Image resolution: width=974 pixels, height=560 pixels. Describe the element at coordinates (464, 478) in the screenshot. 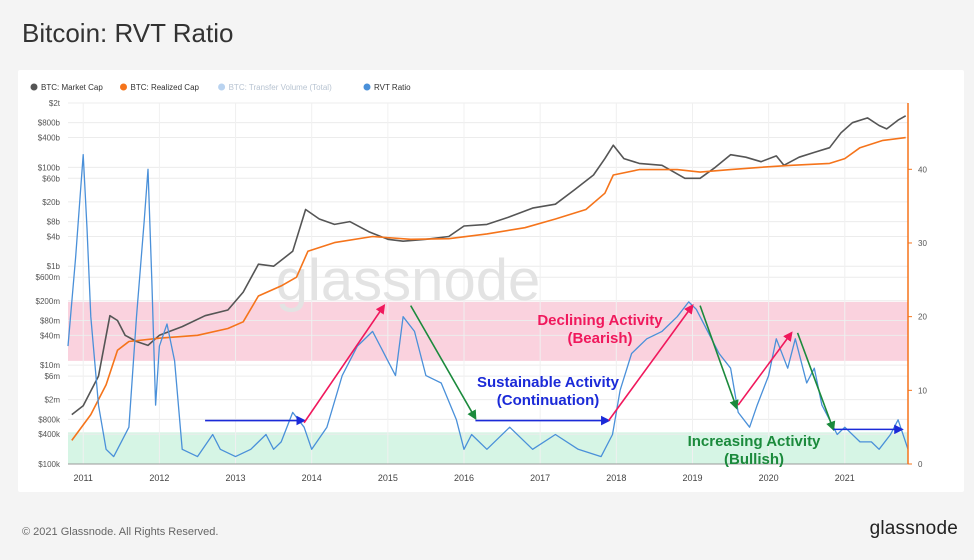

I see `x-tick-label: 2016` at that location.